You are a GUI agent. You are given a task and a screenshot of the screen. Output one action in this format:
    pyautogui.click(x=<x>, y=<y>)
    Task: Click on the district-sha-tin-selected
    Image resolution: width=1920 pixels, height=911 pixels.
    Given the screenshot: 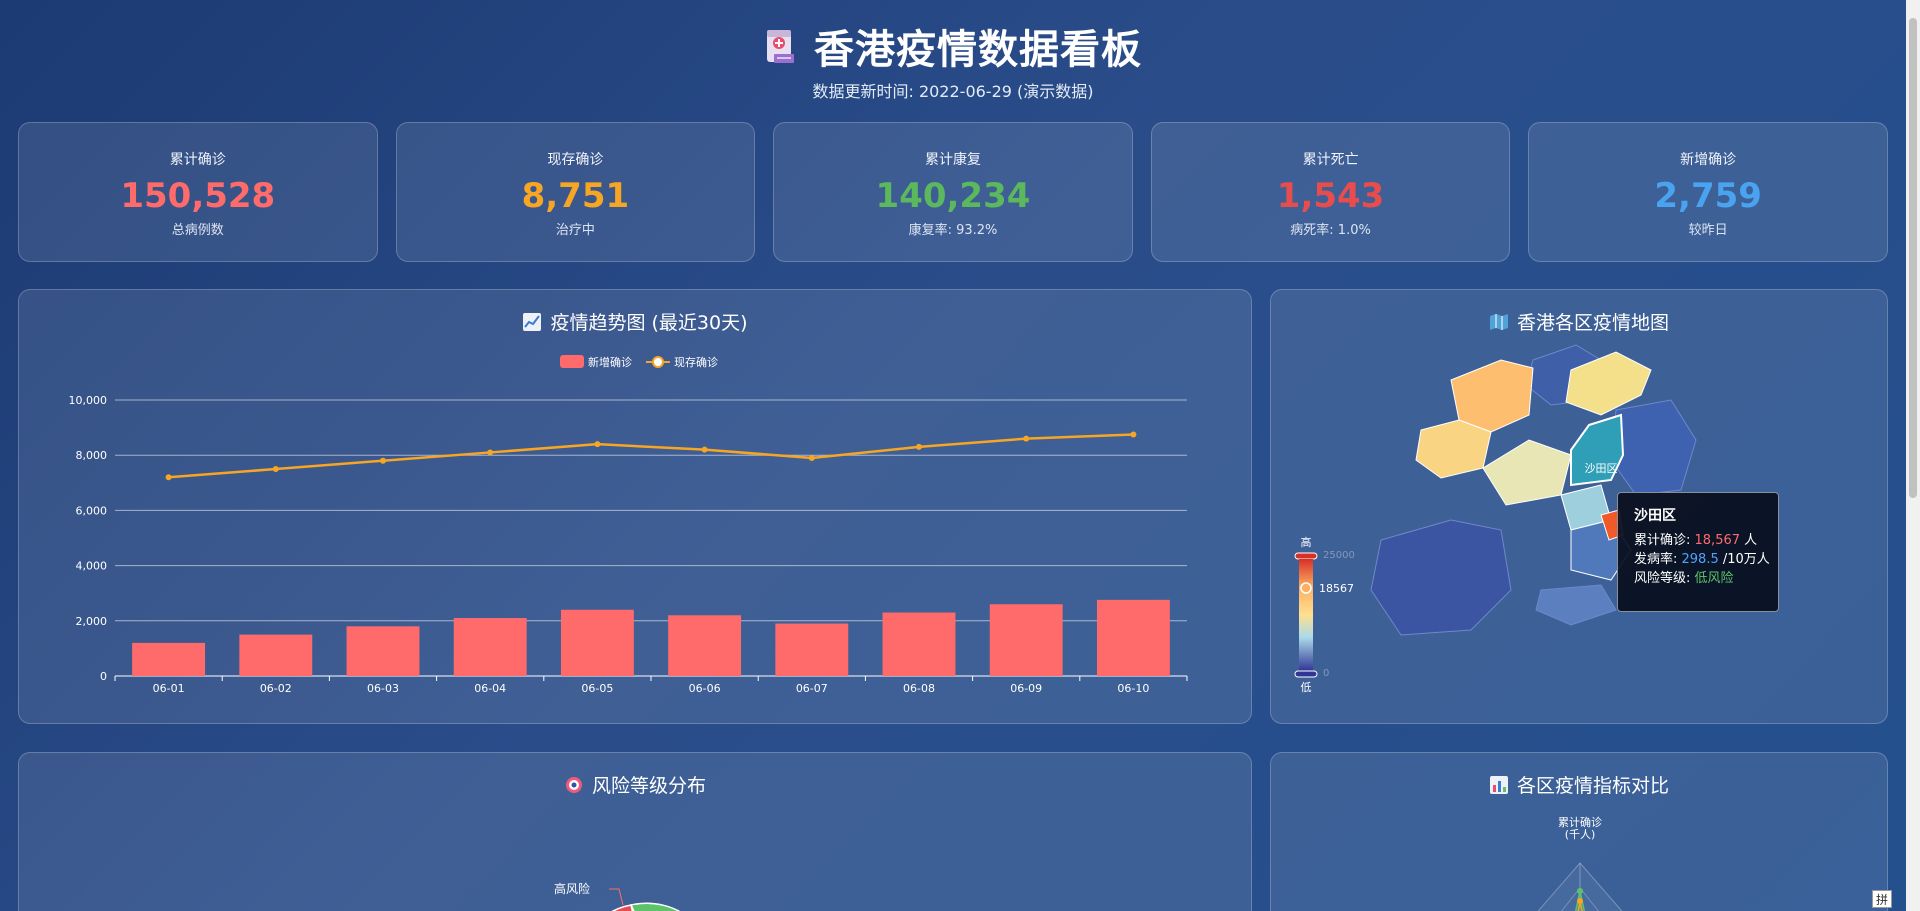 What is the action you would take?
    pyautogui.click(x=1597, y=450)
    